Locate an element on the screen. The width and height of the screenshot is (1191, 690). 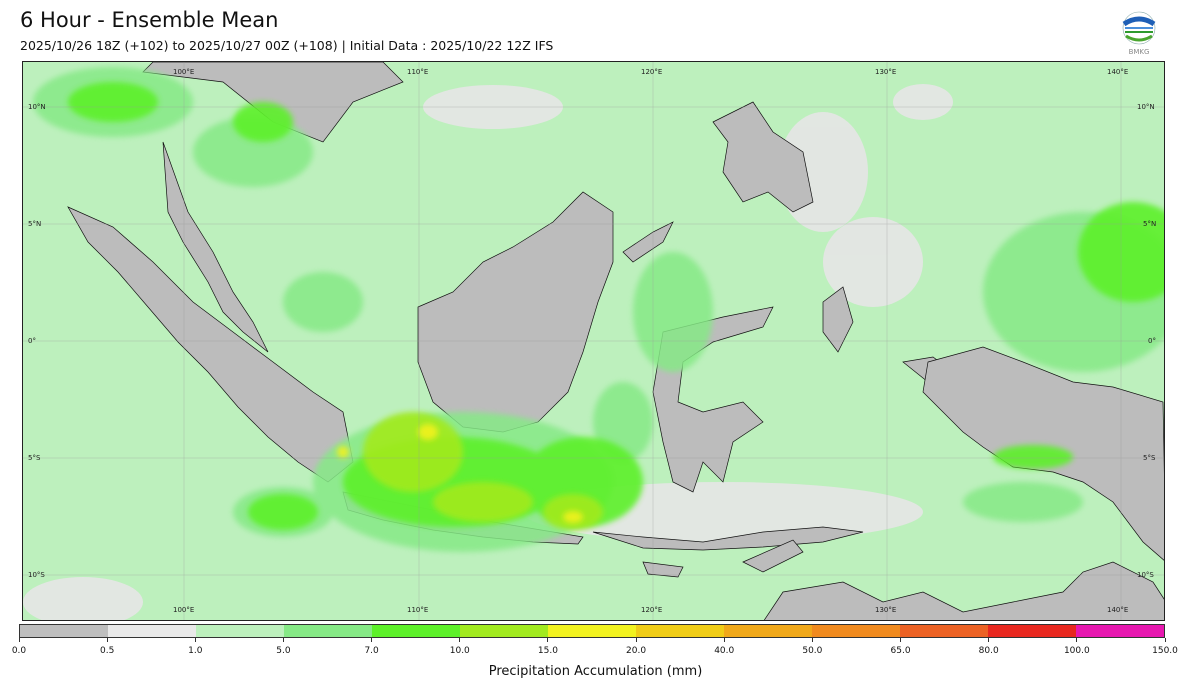
colorbar-tick-label: 1.0 is located at coordinates (195, 651).